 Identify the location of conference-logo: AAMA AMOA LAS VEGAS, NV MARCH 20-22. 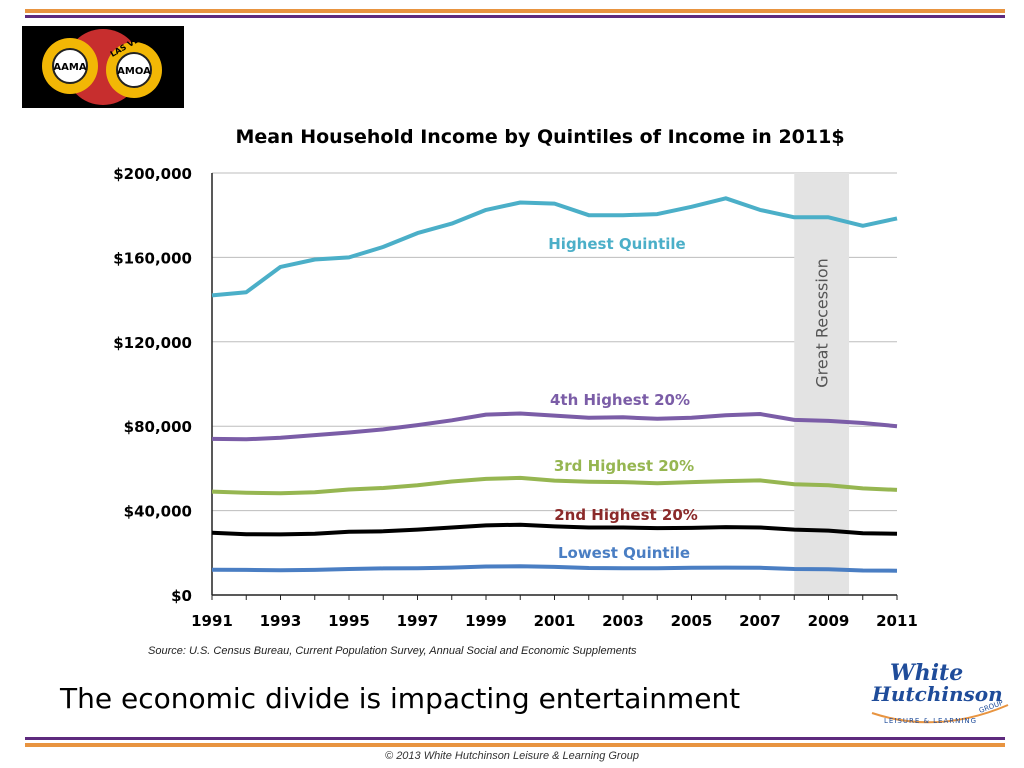
(103, 67).